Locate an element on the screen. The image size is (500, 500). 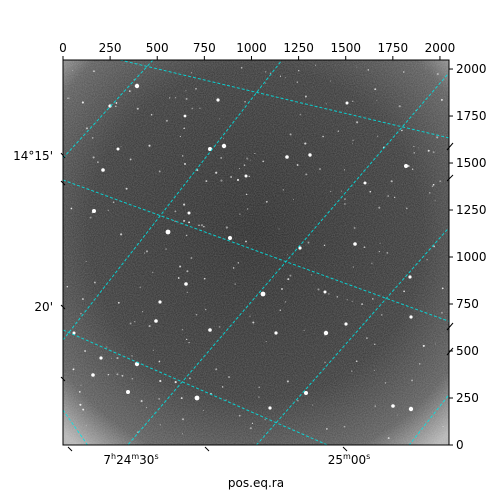
ra-minutes-unit: m is located at coordinates (135, 456).